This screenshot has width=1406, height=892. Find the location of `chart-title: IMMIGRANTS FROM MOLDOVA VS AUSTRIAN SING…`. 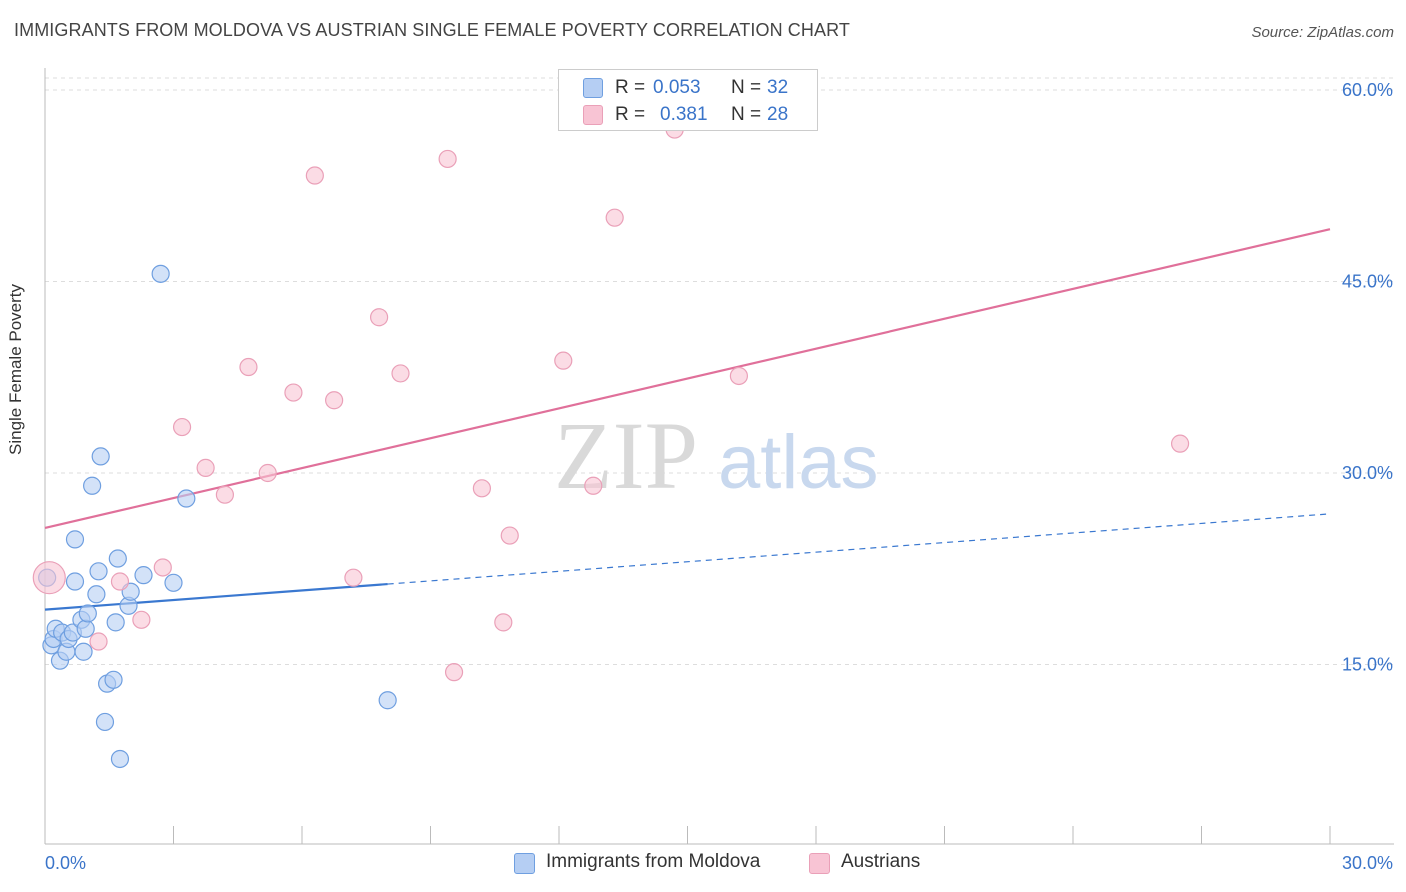

chart-title: IMMIGRANTS FROM MOLDOVA VS AUSTRIAN SING… is located at coordinates (432, 30).